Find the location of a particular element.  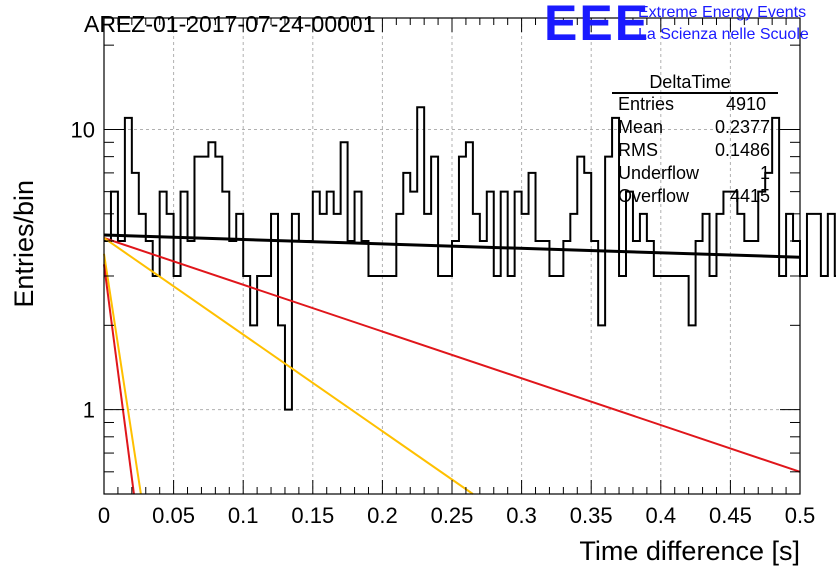

eee-logo-line2: La Scienza nelle Scuole is located at coordinates (723, 34).